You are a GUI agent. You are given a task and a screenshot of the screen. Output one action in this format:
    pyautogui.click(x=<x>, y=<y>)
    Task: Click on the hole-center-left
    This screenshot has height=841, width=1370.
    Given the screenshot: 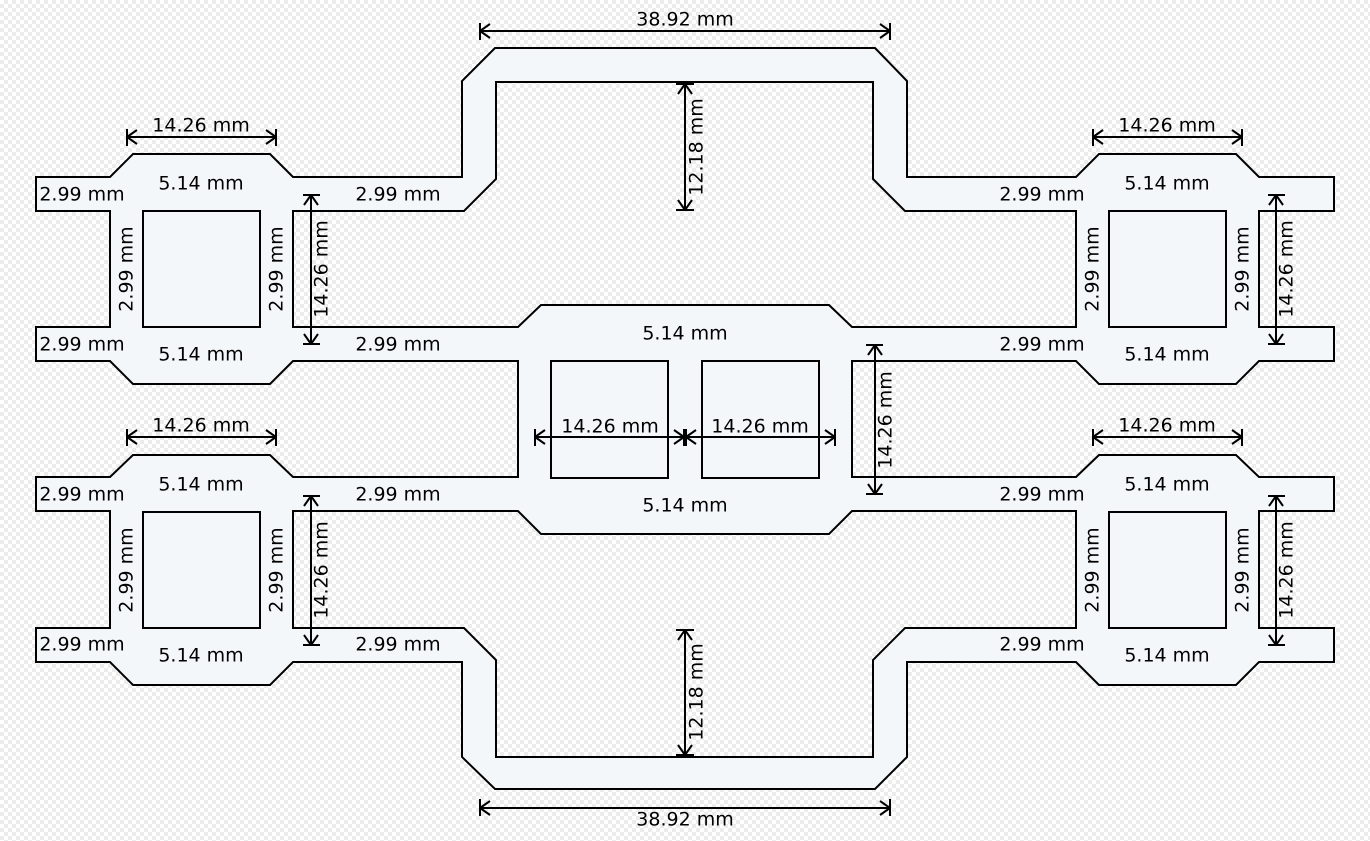 What is the action you would take?
    pyautogui.click(x=609, y=419)
    